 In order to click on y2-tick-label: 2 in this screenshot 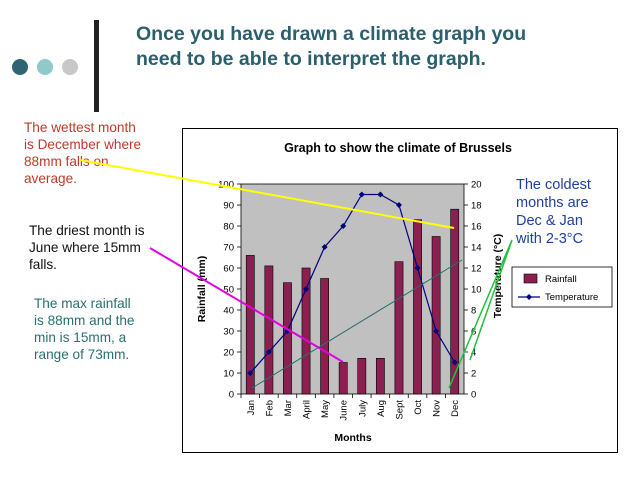, I will do `click(473, 374)`.